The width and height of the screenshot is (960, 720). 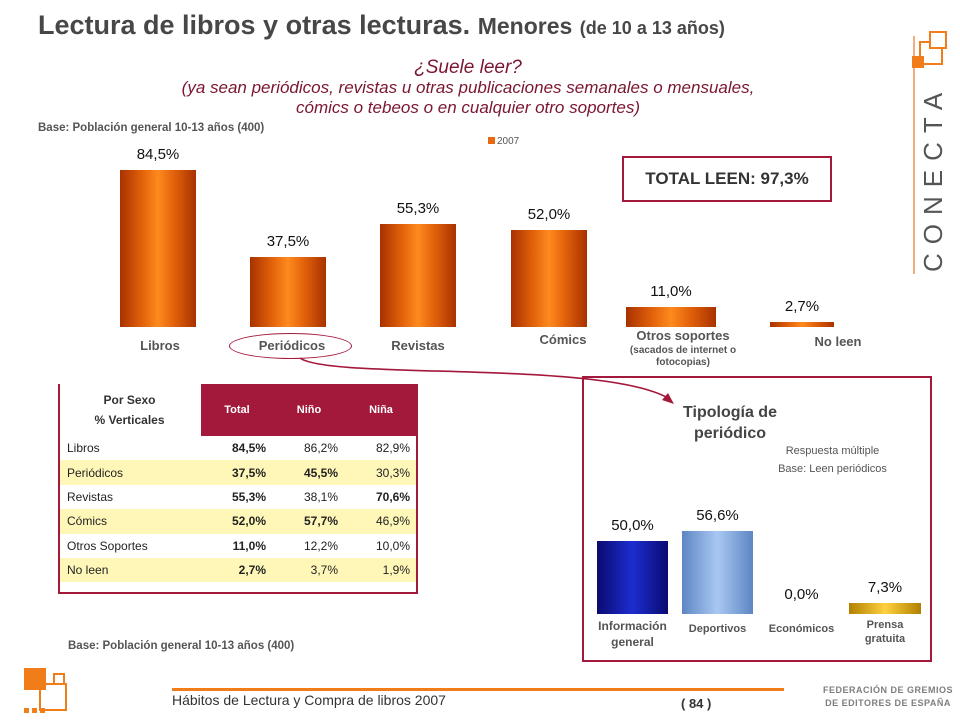 I want to click on federation-line-1: FEDERACIÓN DE GREMIOS, so click(x=887, y=690).